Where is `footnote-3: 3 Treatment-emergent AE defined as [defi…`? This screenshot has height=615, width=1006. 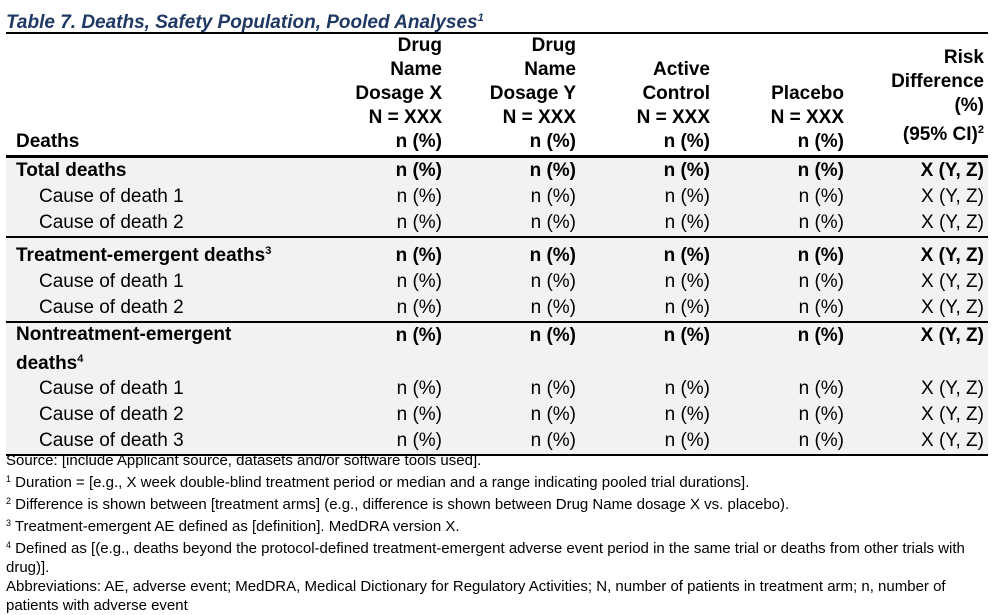 footnote-3: 3 Treatment-emergent AE defined as [defi… is located at coordinates (501, 525).